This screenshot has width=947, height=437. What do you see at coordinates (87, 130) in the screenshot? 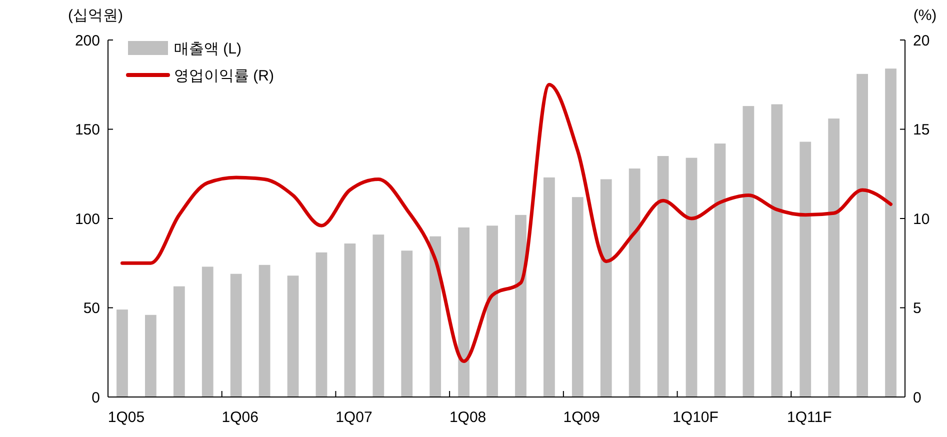
I see `y-tick-label: 150` at bounding box center [87, 130].